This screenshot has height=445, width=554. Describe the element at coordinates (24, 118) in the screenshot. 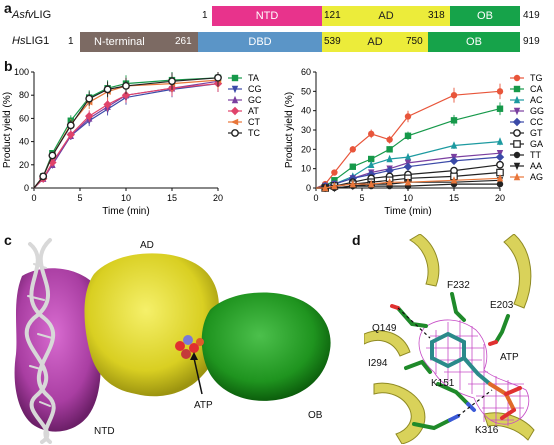

I see `left-chart-y-tick-label: 60` at that location.